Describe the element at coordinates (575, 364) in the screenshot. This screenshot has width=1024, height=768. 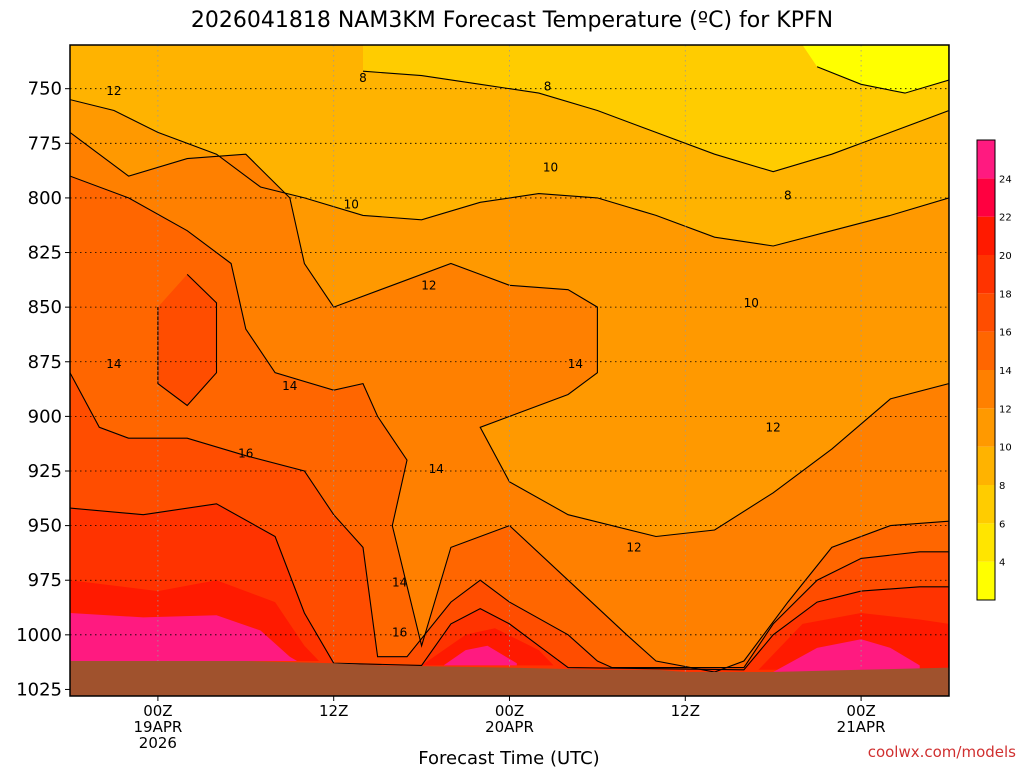
I see `contour-label-10: 14` at that location.